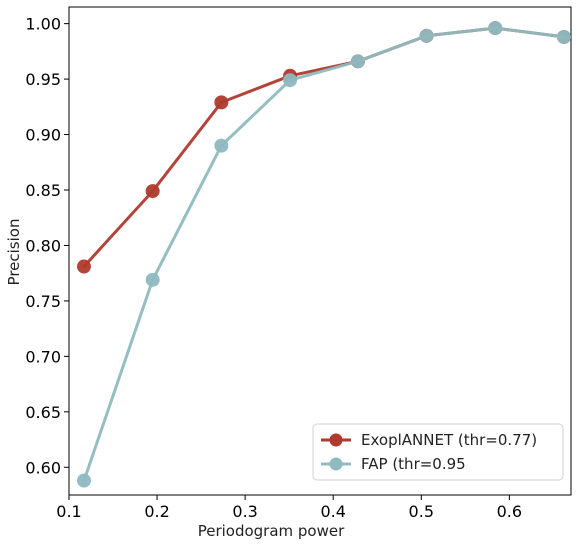 Image resolution: width=578 pixels, height=544 pixels. I want to click on x-tick-label: 0.6, so click(509, 511).